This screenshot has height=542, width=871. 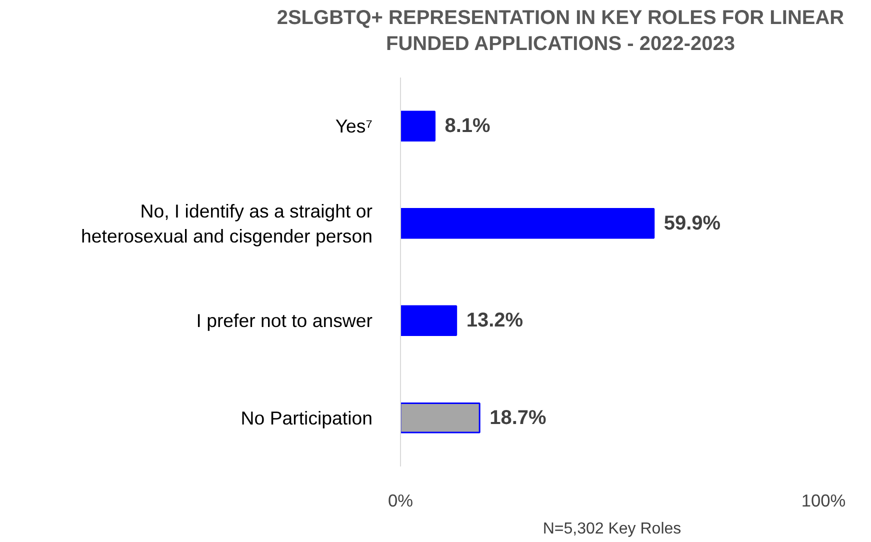 What do you see at coordinates (518, 417) in the screenshot?
I see `data-label: 18.7%` at bounding box center [518, 417].